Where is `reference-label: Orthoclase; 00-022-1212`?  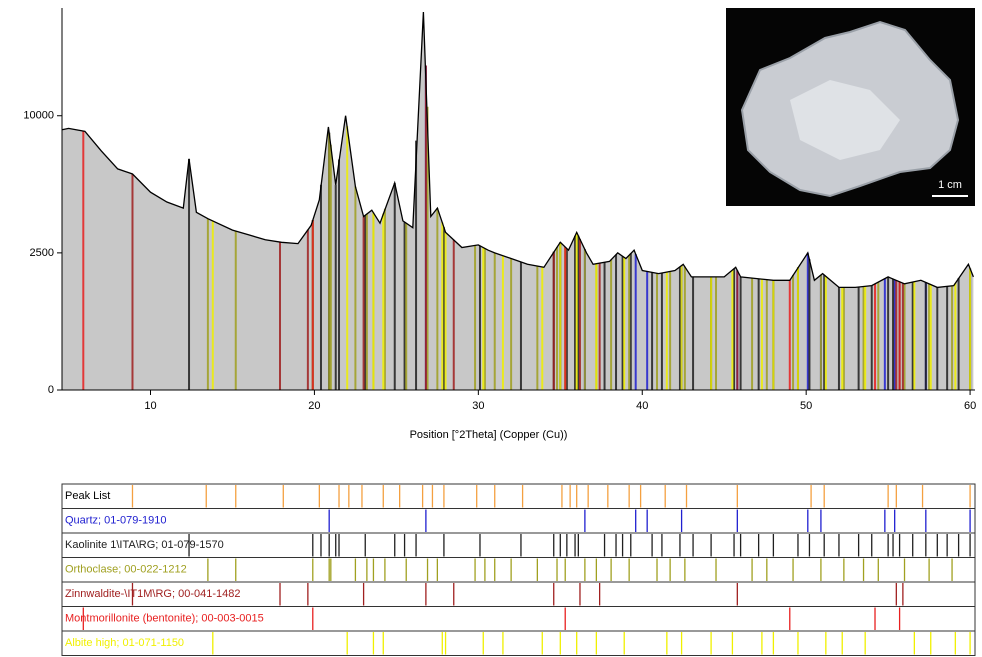
reference-label: Orthoclase; 00-022-1212 is located at coordinates (126, 570).